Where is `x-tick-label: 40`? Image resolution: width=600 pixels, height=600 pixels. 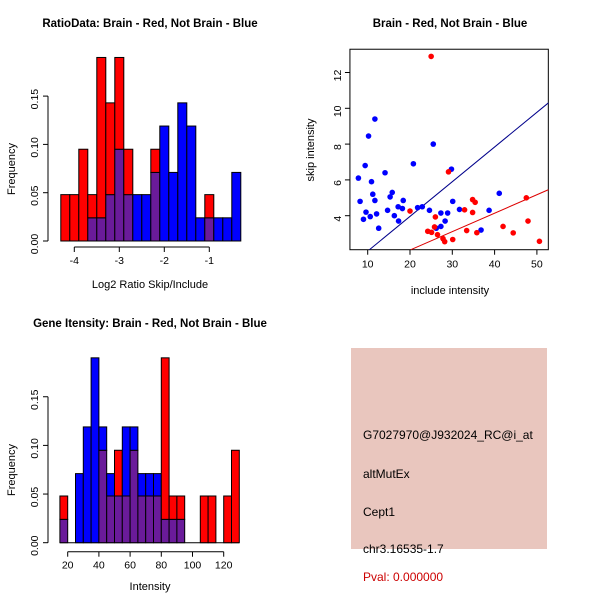 x-tick-label: 40 is located at coordinates (495, 265).